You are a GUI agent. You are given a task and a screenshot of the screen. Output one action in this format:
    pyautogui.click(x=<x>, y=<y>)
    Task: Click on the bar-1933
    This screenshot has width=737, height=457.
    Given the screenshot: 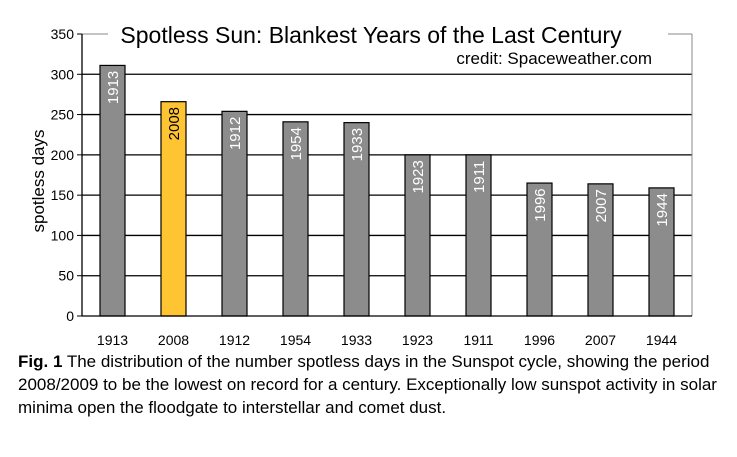 What is the action you would take?
    pyautogui.click(x=356, y=219)
    